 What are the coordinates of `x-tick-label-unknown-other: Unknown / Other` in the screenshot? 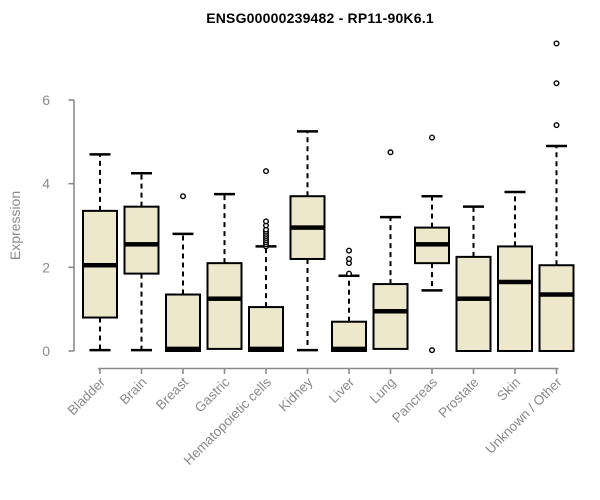 It's located at (523, 415).